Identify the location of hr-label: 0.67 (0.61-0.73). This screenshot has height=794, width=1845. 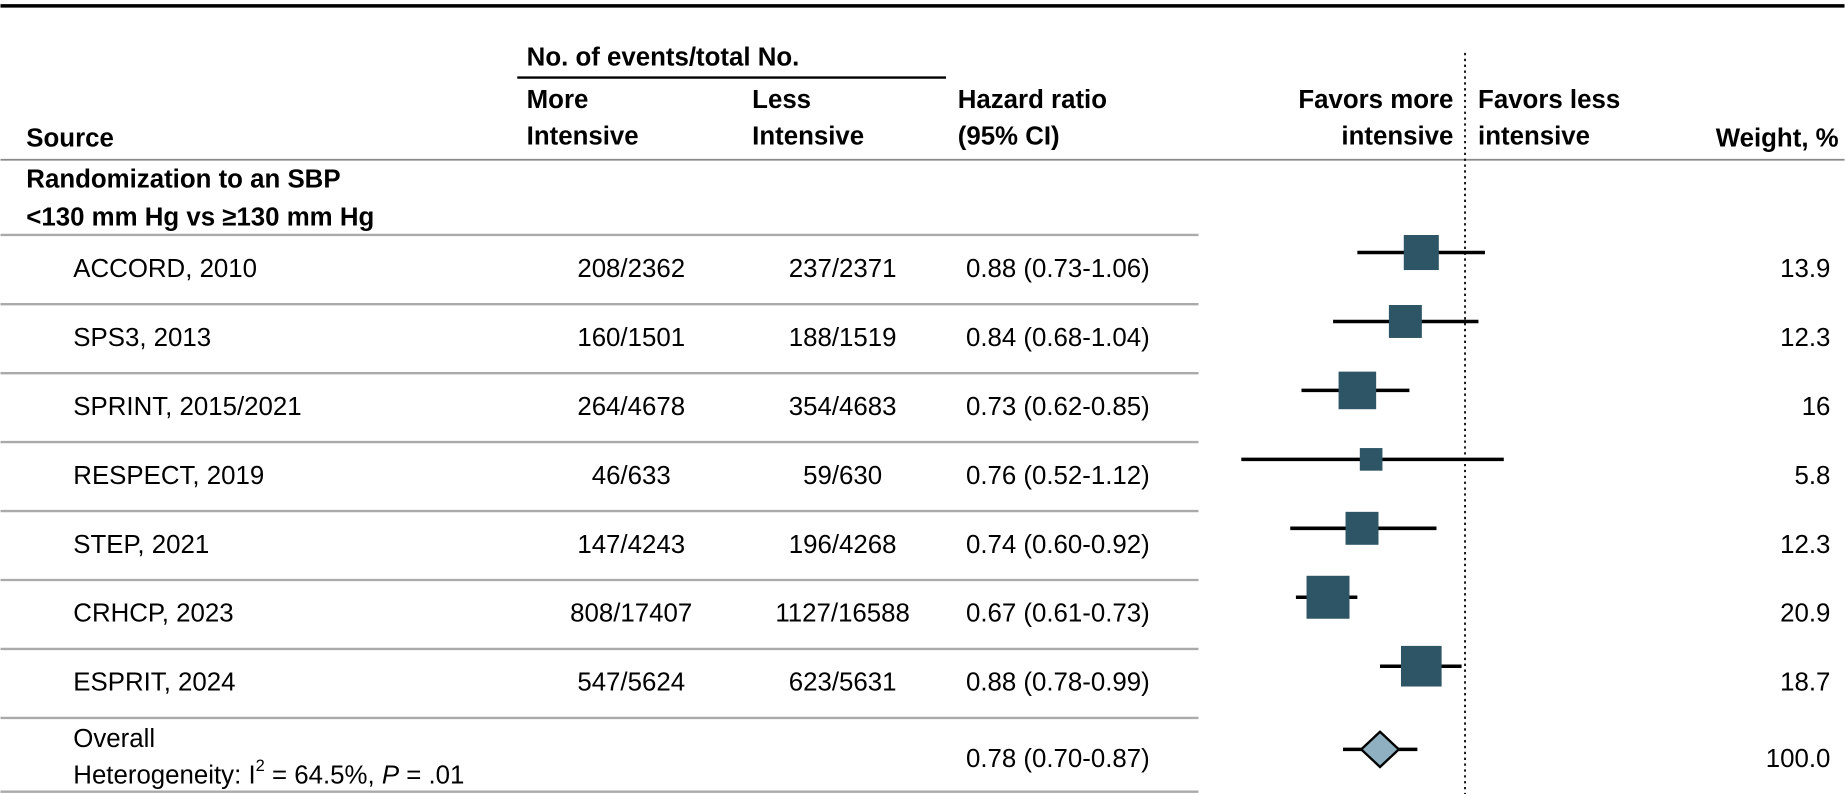
(1058, 614).